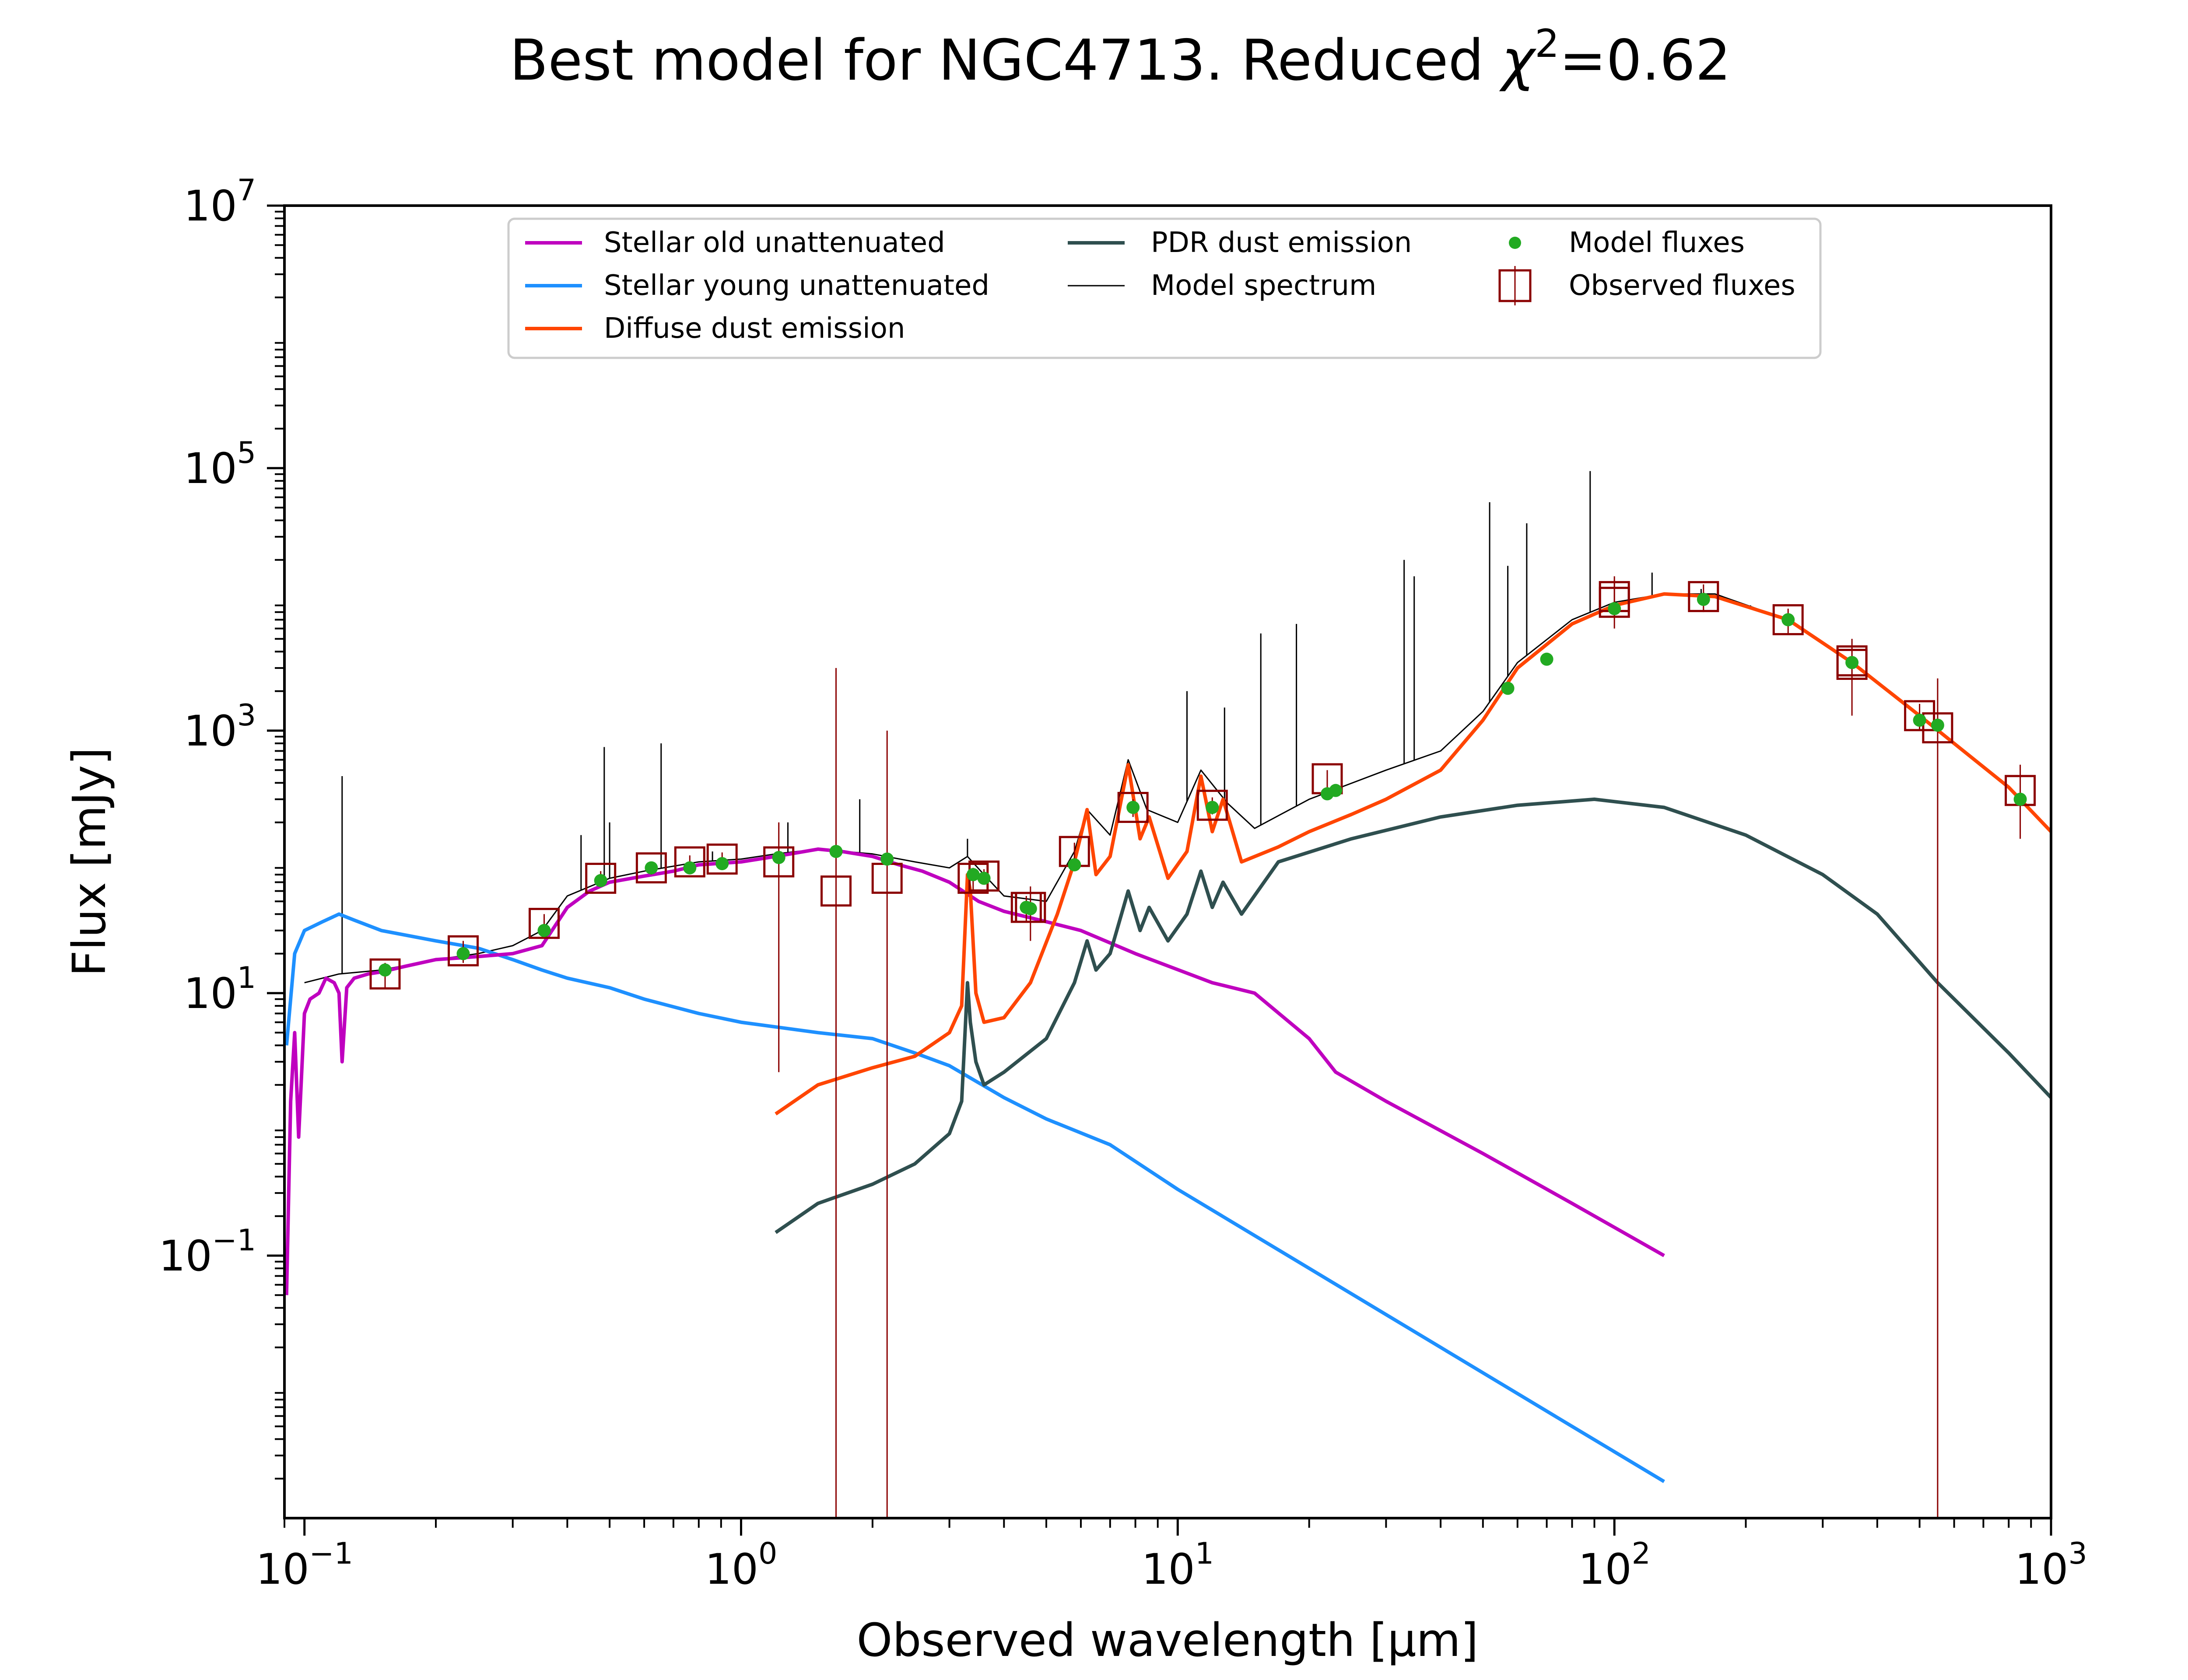 This screenshot has height=1680, width=2188. I want to click on y-tick-label: 10⁷, so click(220, 202).